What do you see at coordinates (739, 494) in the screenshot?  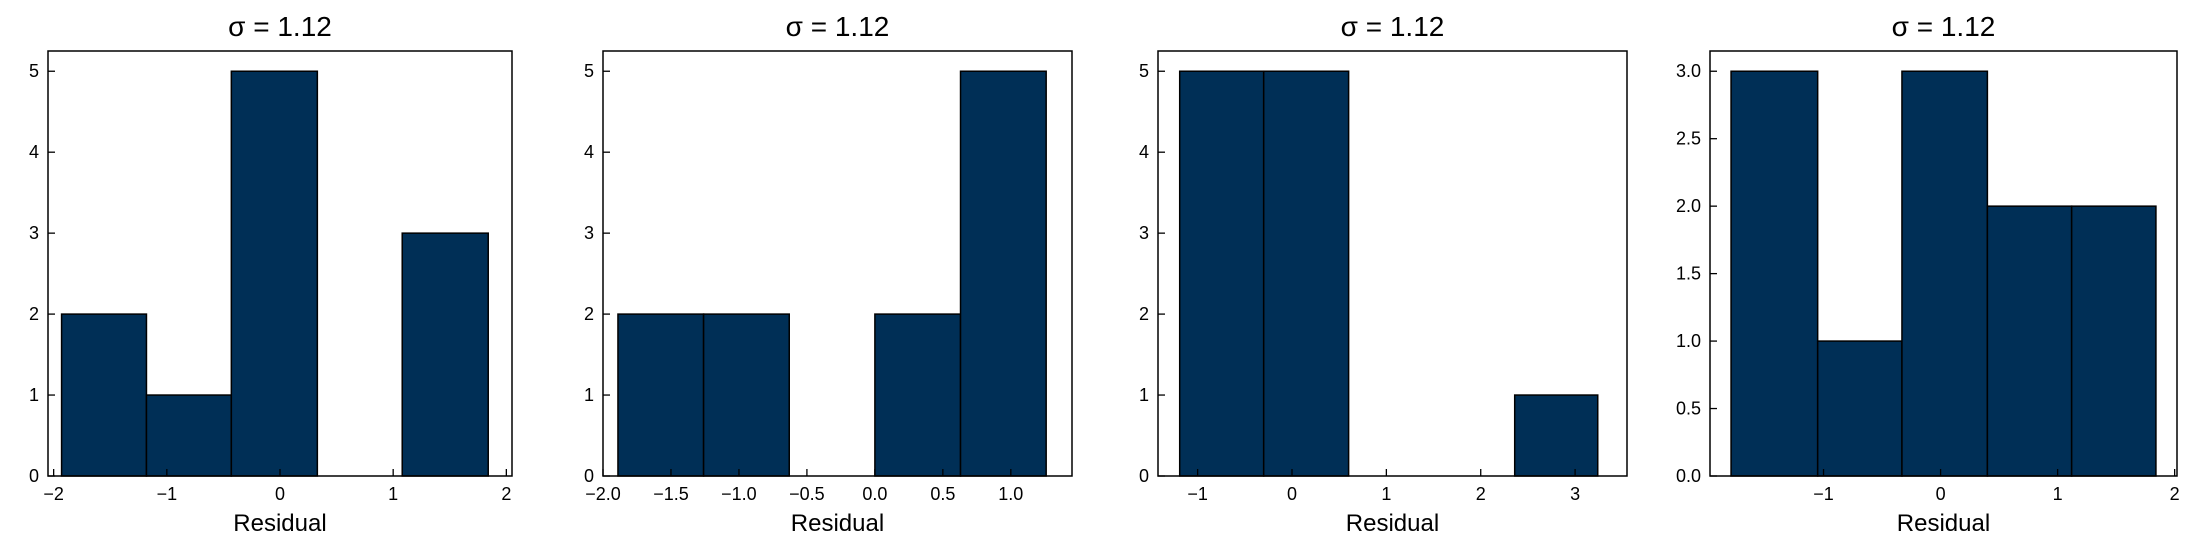 I see `x-tick-label: −1.0` at bounding box center [739, 494].